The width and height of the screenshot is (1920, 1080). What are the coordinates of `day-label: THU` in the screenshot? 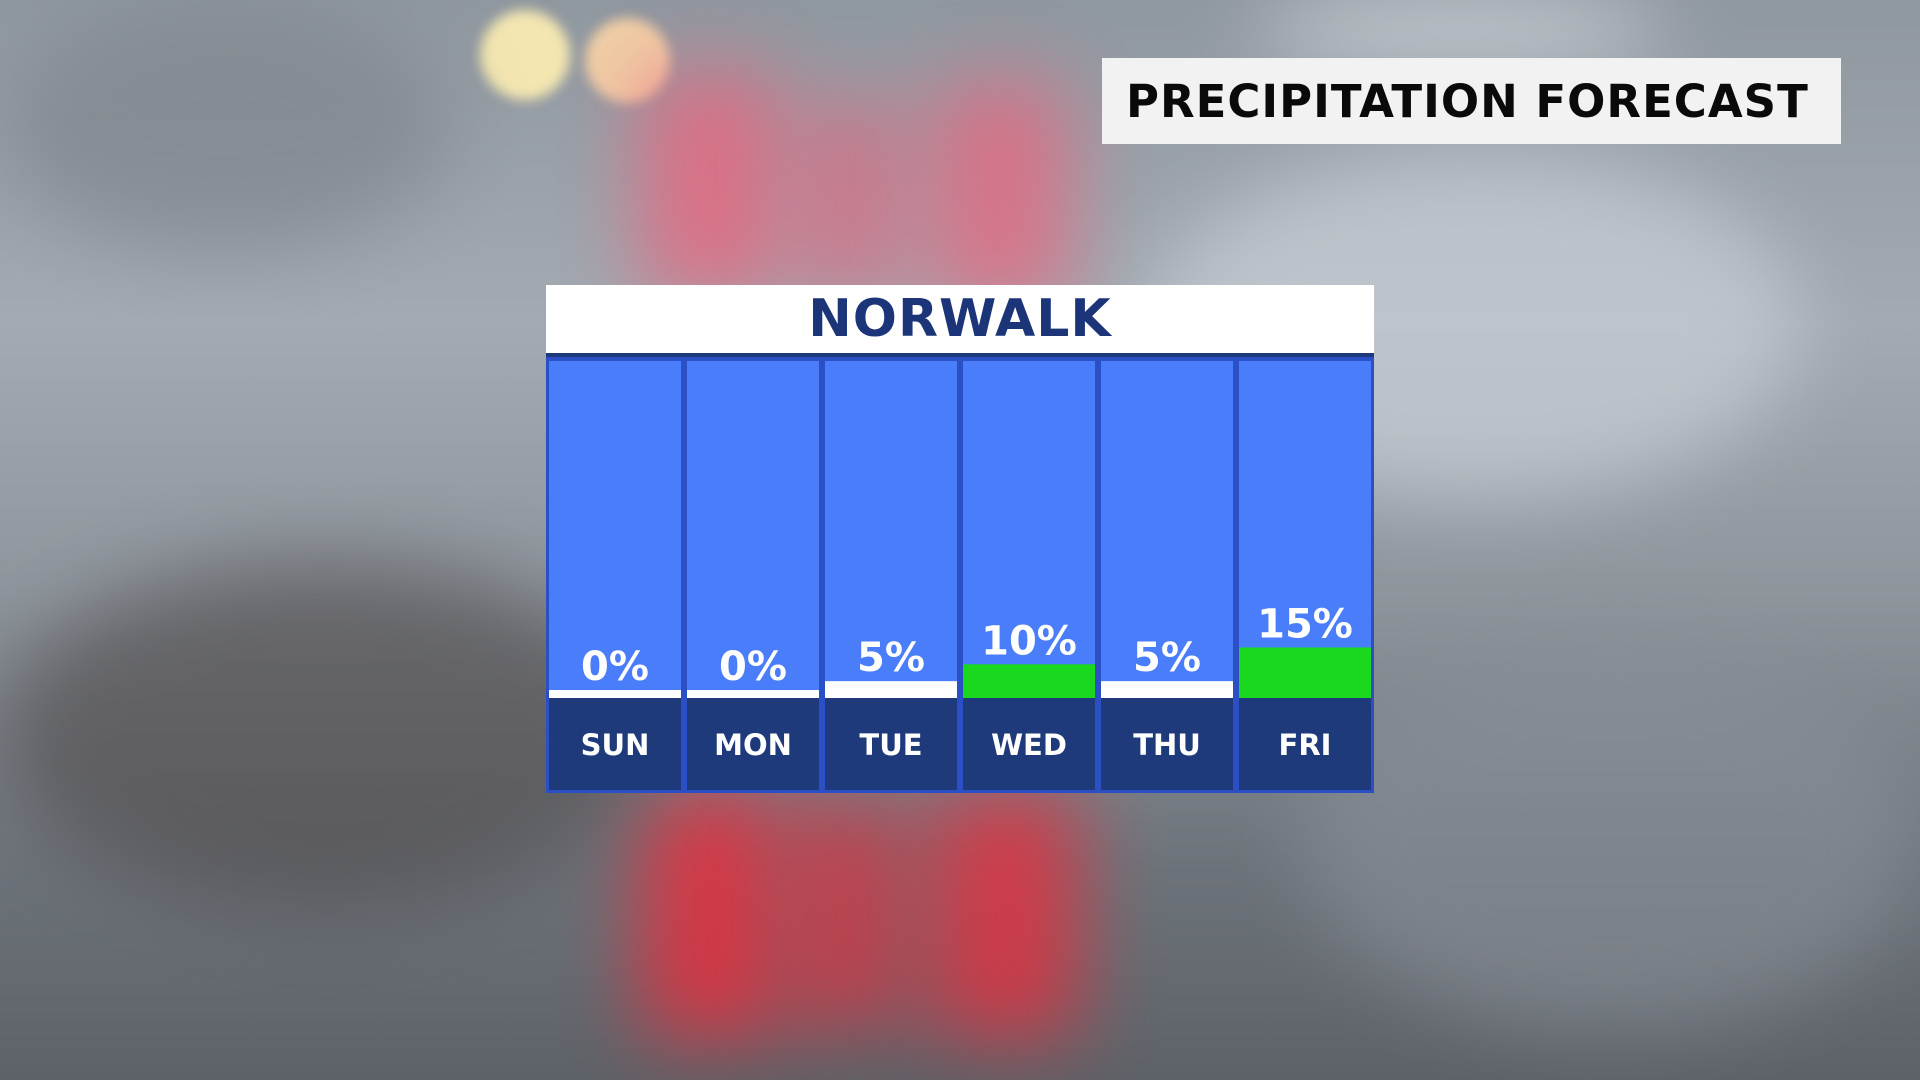 It's located at (1167, 745).